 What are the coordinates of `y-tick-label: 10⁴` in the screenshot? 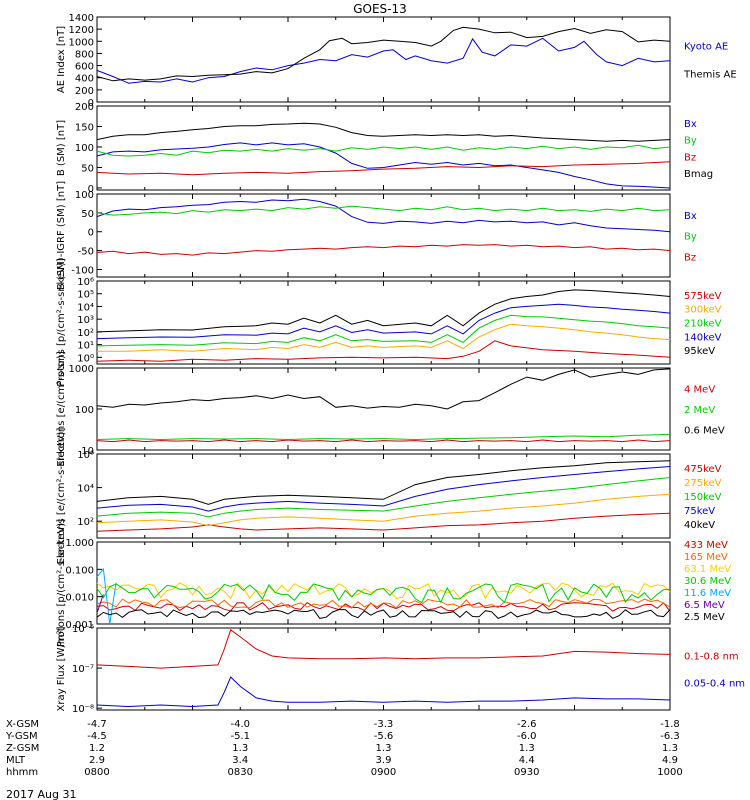 It's located at (85, 489).